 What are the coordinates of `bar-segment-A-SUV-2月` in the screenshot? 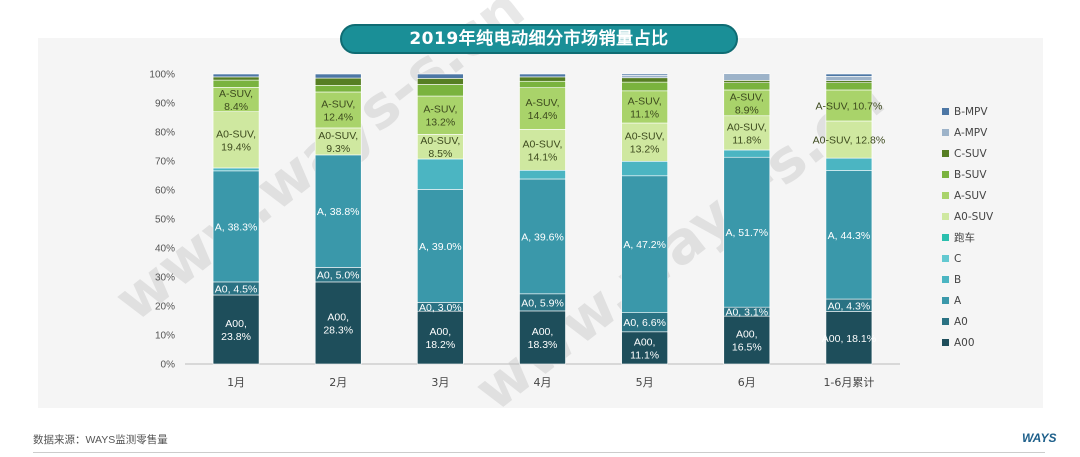 It's located at (338, 110).